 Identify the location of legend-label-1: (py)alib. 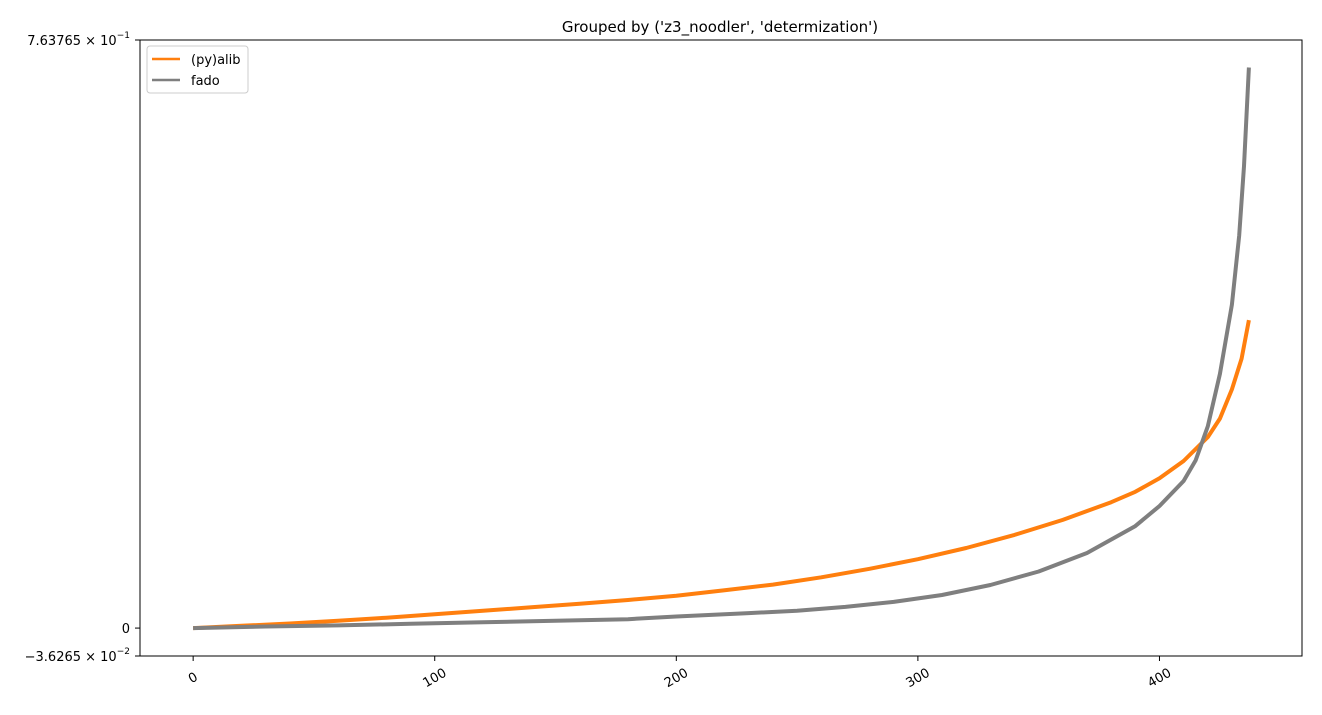
(216, 60).